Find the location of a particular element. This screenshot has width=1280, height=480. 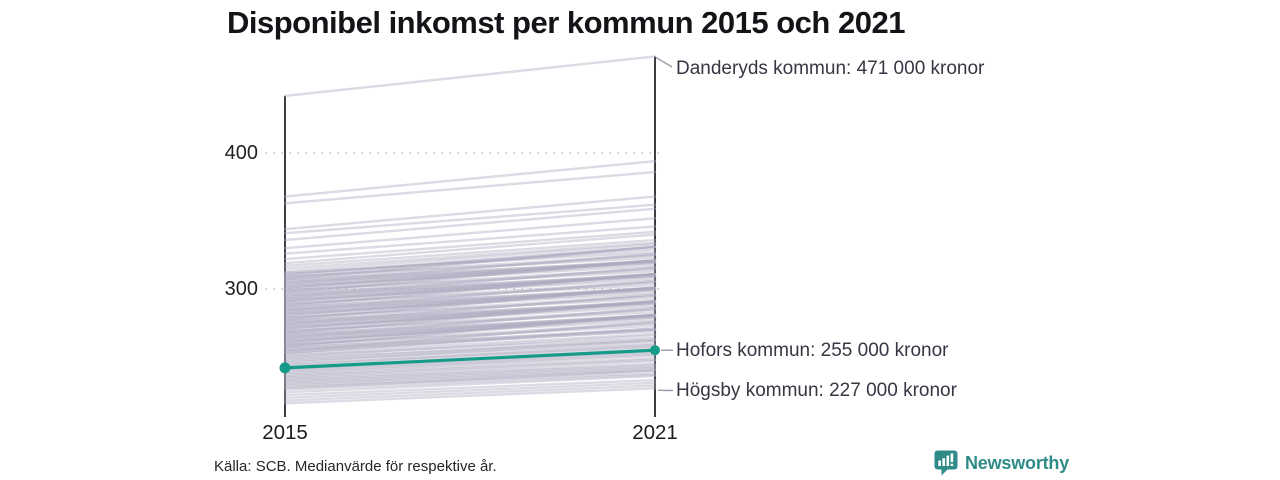

annotation-danderyd: Danderyds kommun: 471 000 kronor is located at coordinates (830, 68).